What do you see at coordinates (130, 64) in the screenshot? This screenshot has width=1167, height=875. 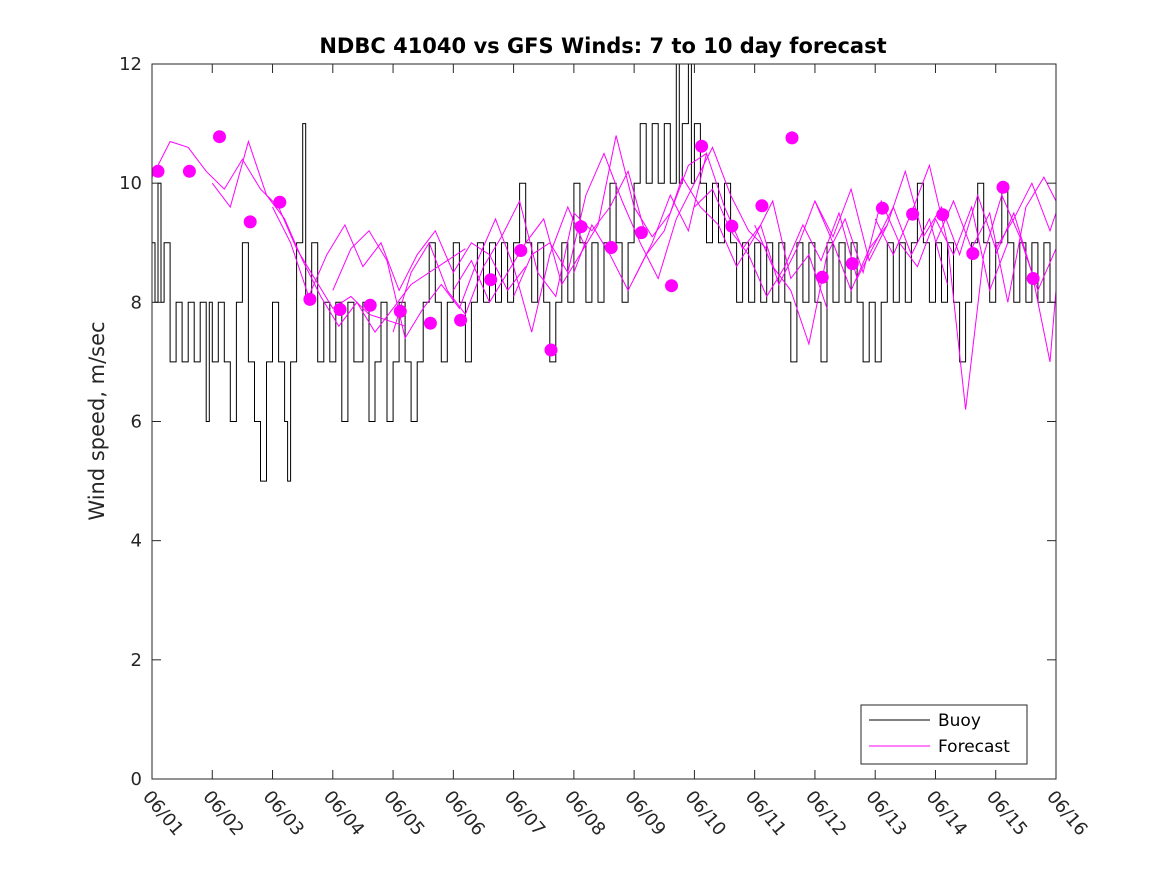 I see `y-tick-label: 12` at bounding box center [130, 64].